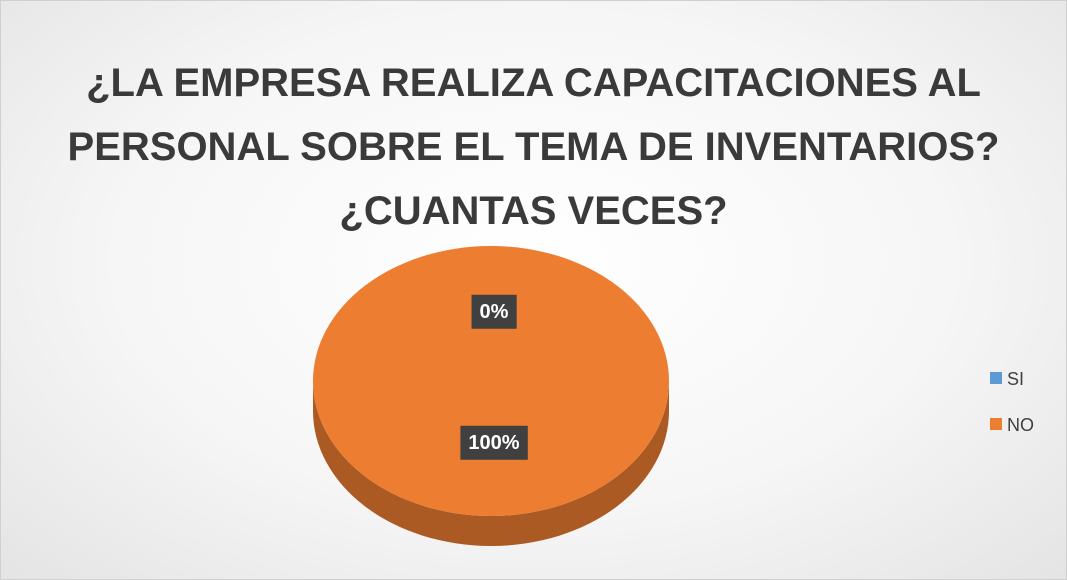  I want to click on legend-label: SI, so click(1015, 379).